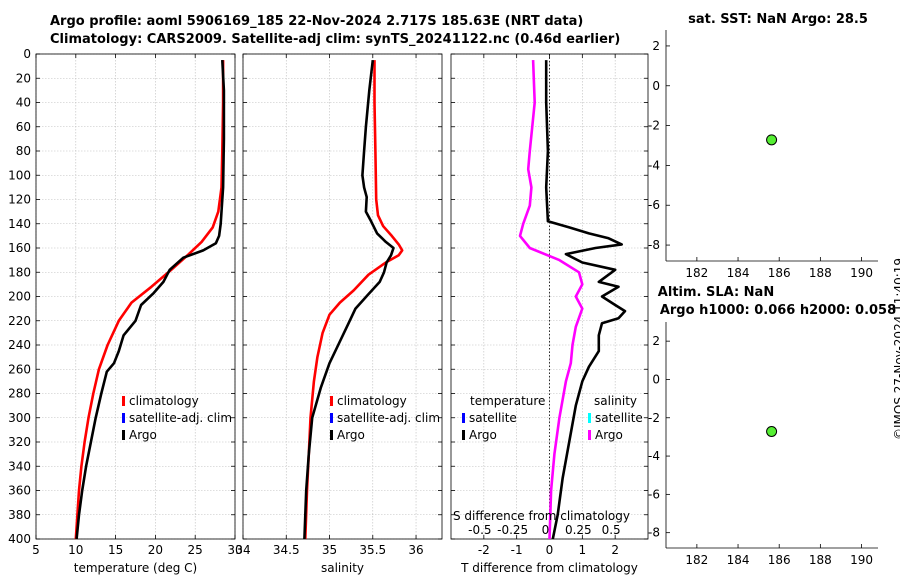 This screenshot has width=900, height=580. I want to click on x-axis-label-difference: T difference from climatology, so click(549, 568).